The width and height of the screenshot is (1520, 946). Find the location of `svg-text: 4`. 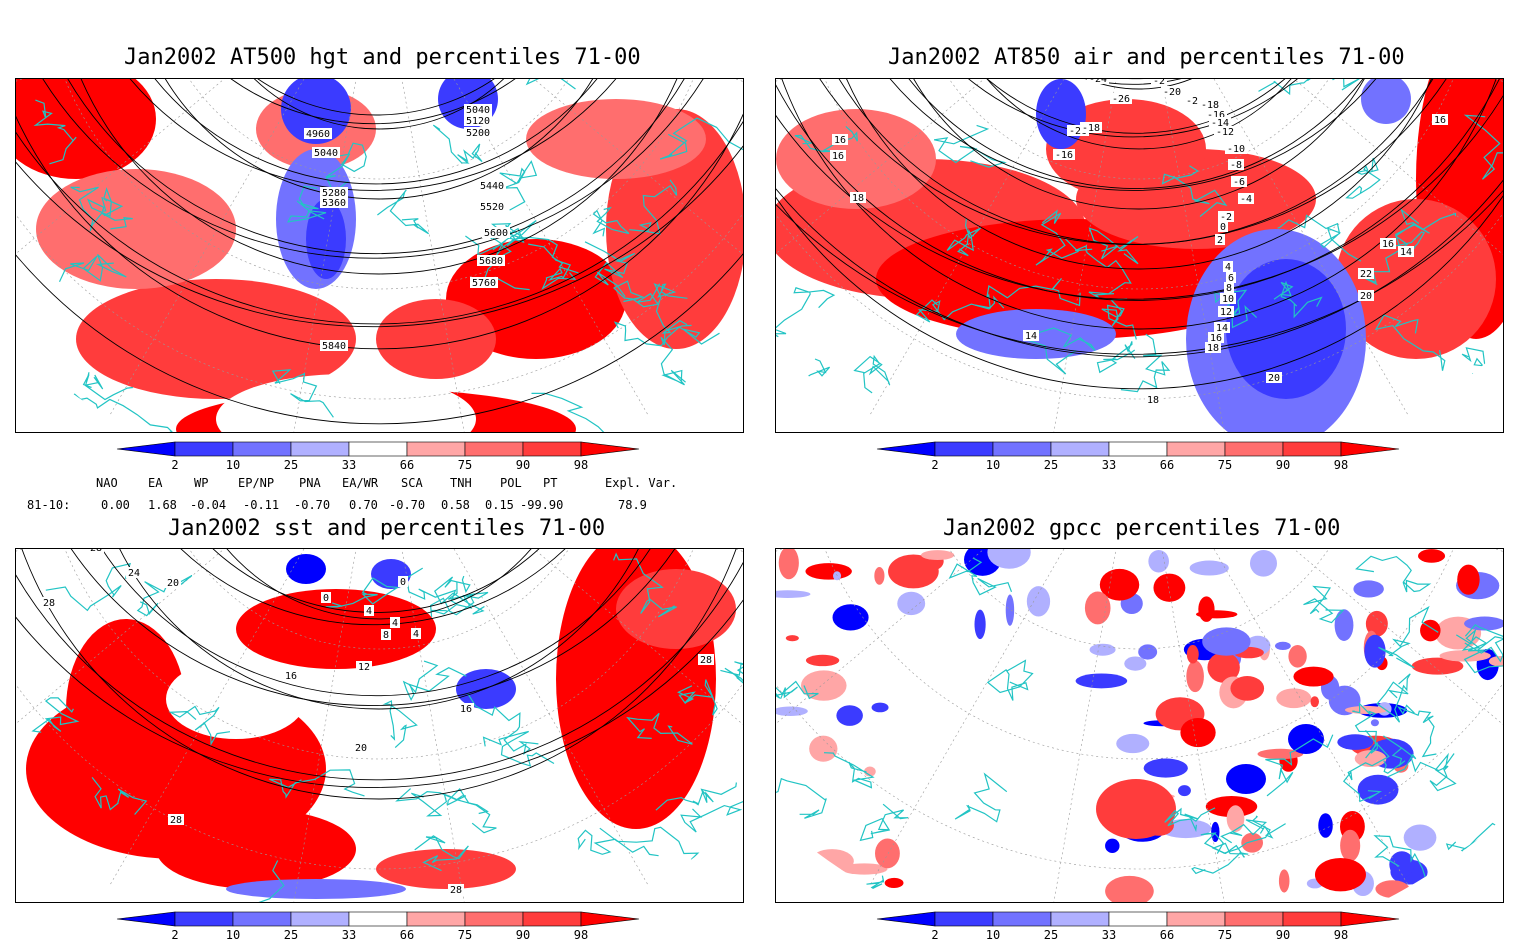

svg-text: 4 is located at coordinates (416, 634).